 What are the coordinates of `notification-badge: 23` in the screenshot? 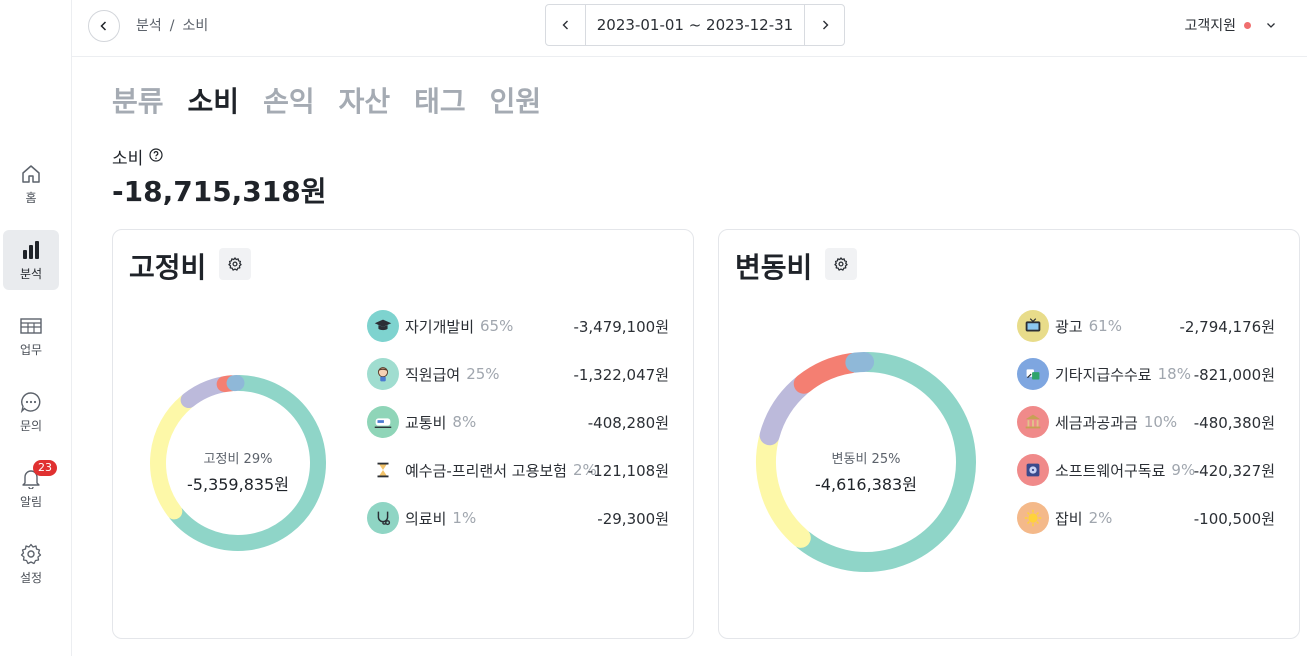 It's located at (45, 468).